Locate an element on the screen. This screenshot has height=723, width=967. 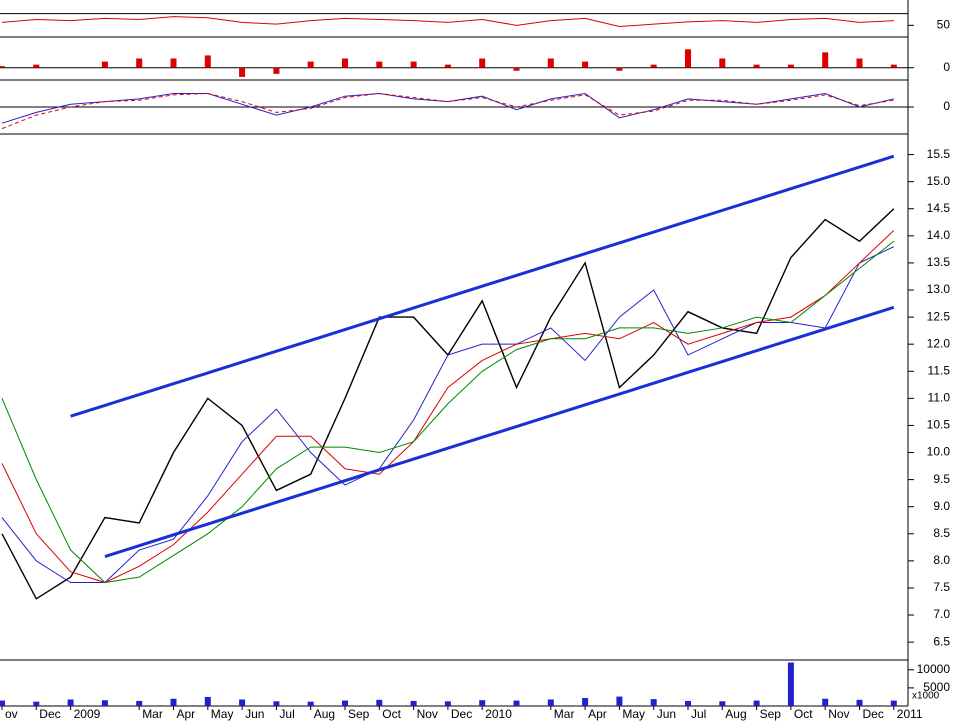
x-tick-label: ov is located at coordinates (11, 714).